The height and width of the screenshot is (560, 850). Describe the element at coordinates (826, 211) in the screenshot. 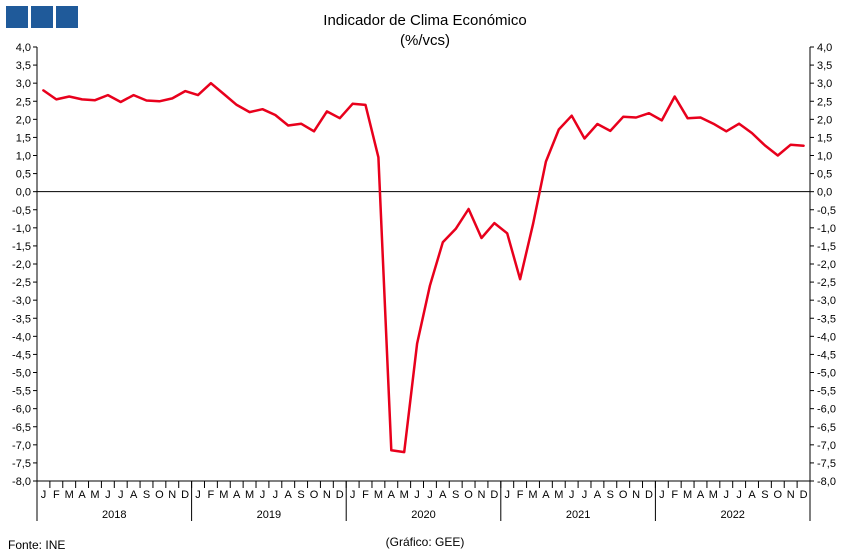

I see `y-tick-label-right: -0,5` at that location.